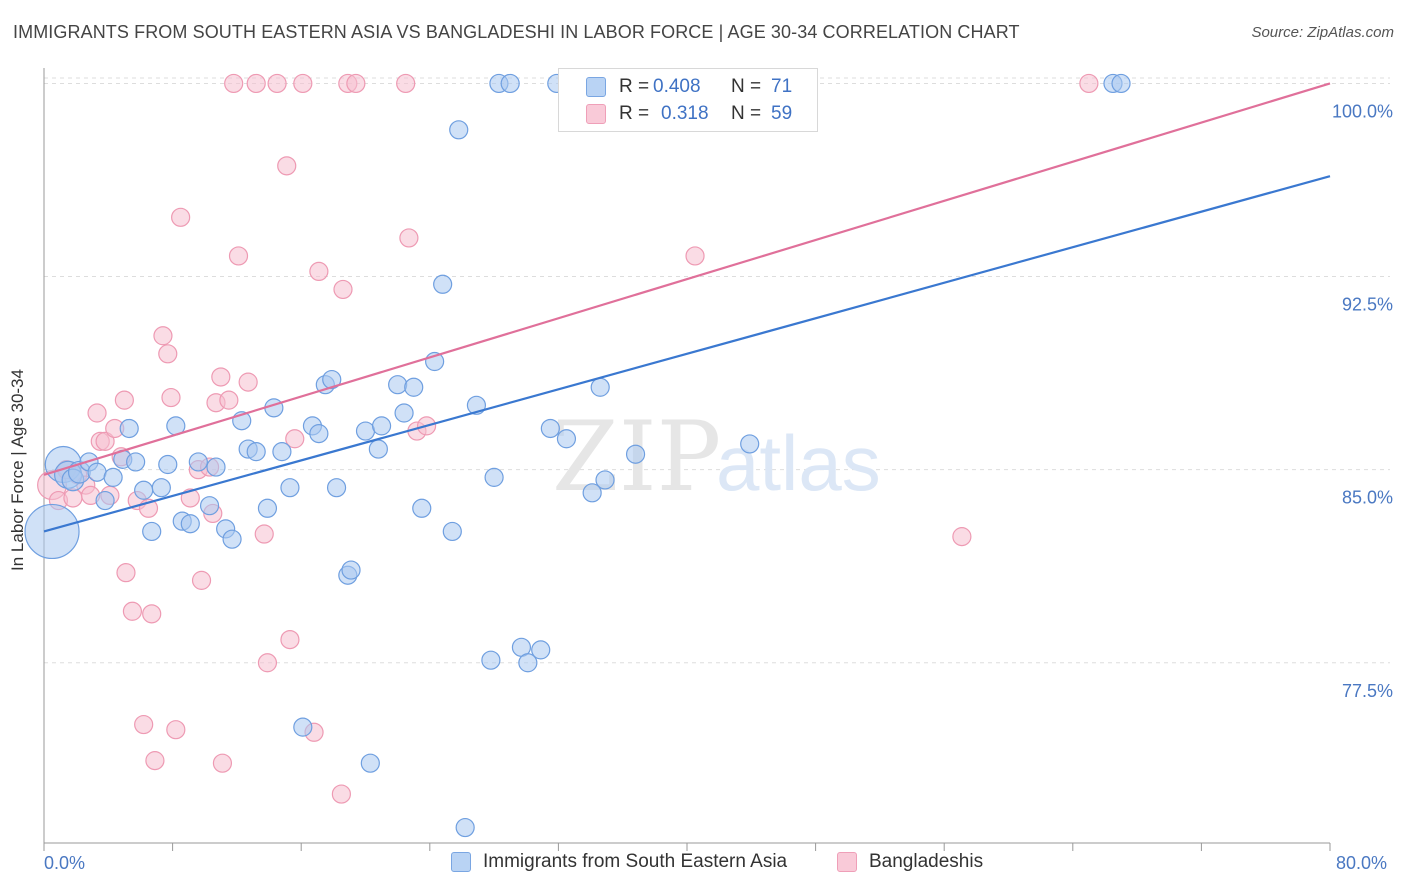 The height and width of the screenshot is (892, 1406). What do you see at coordinates (1367, 498) in the screenshot?
I see `y-tick-label: 85.0%` at bounding box center [1367, 498].